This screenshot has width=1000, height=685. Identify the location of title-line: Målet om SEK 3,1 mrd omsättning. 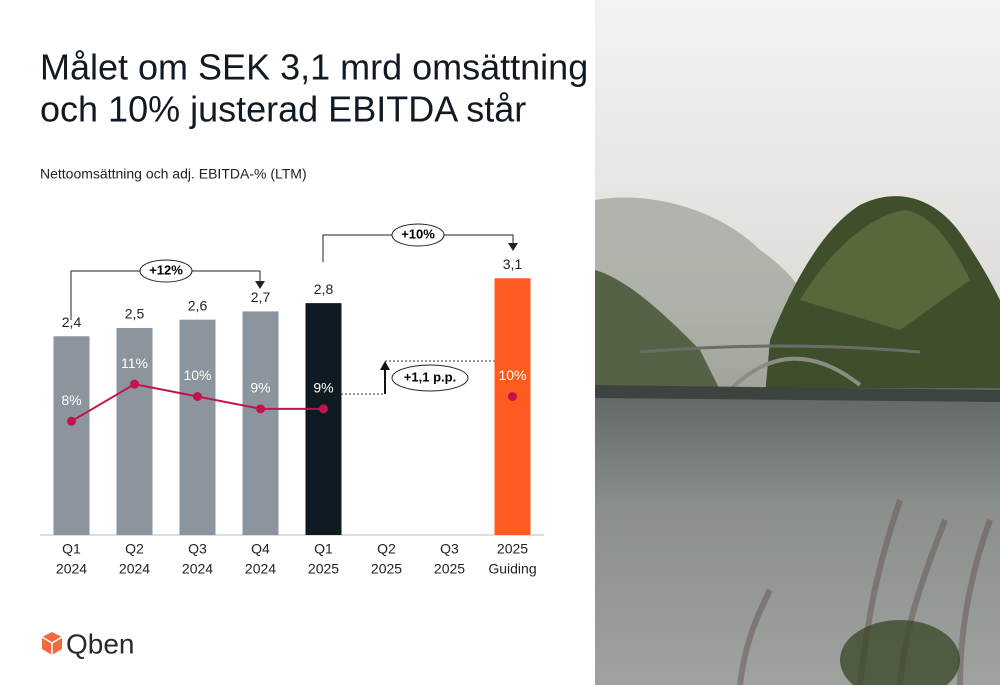
(314, 67).